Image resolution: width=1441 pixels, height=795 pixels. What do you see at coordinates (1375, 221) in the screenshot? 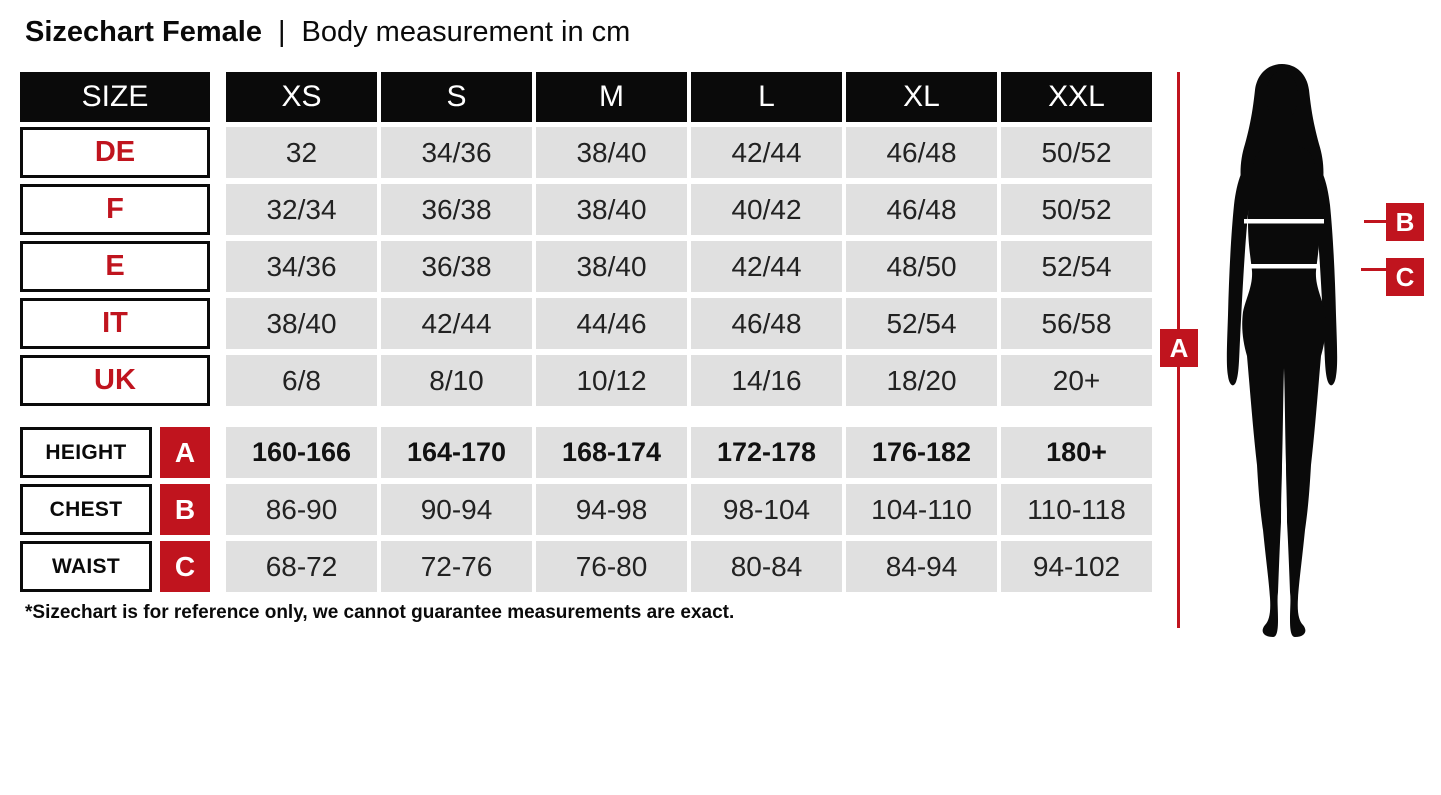
I see `chest-connector-line` at bounding box center [1375, 221].